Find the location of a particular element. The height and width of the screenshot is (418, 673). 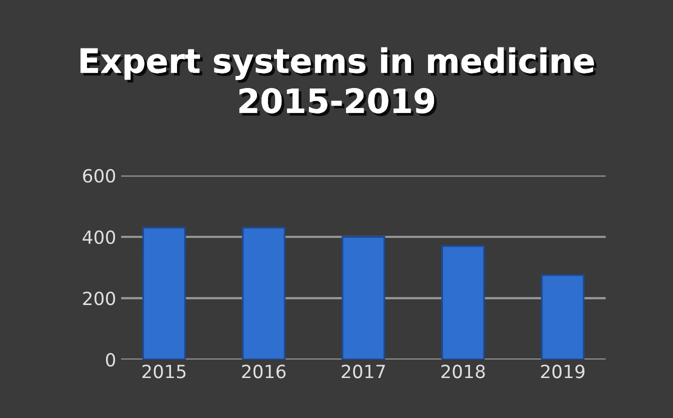

x-tick-label: 2015 is located at coordinates (164, 371).